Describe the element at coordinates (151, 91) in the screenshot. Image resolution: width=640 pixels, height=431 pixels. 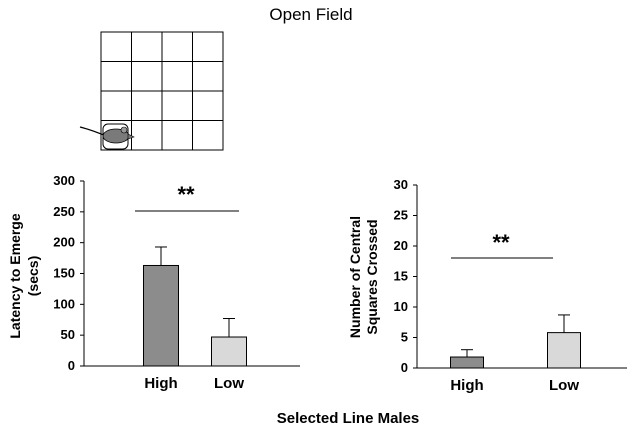
I see `open-field-illustration` at that location.